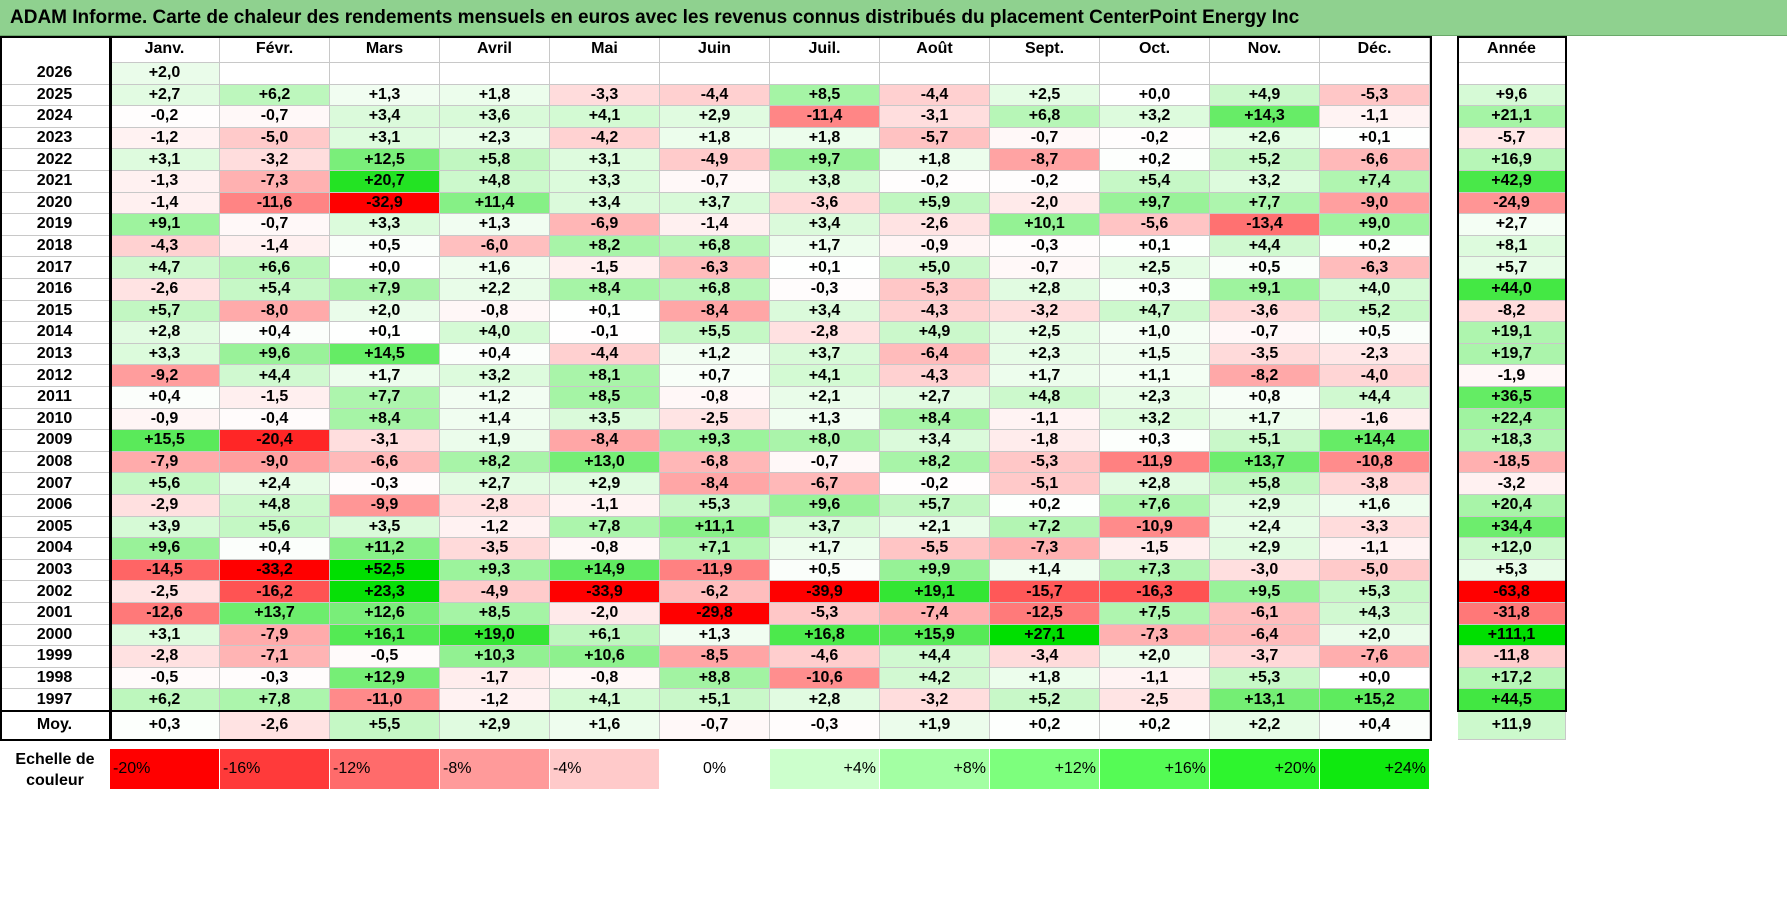 This screenshot has width=1787, height=912. I want to click on heatmap-cell: +15,9, so click(935, 635).